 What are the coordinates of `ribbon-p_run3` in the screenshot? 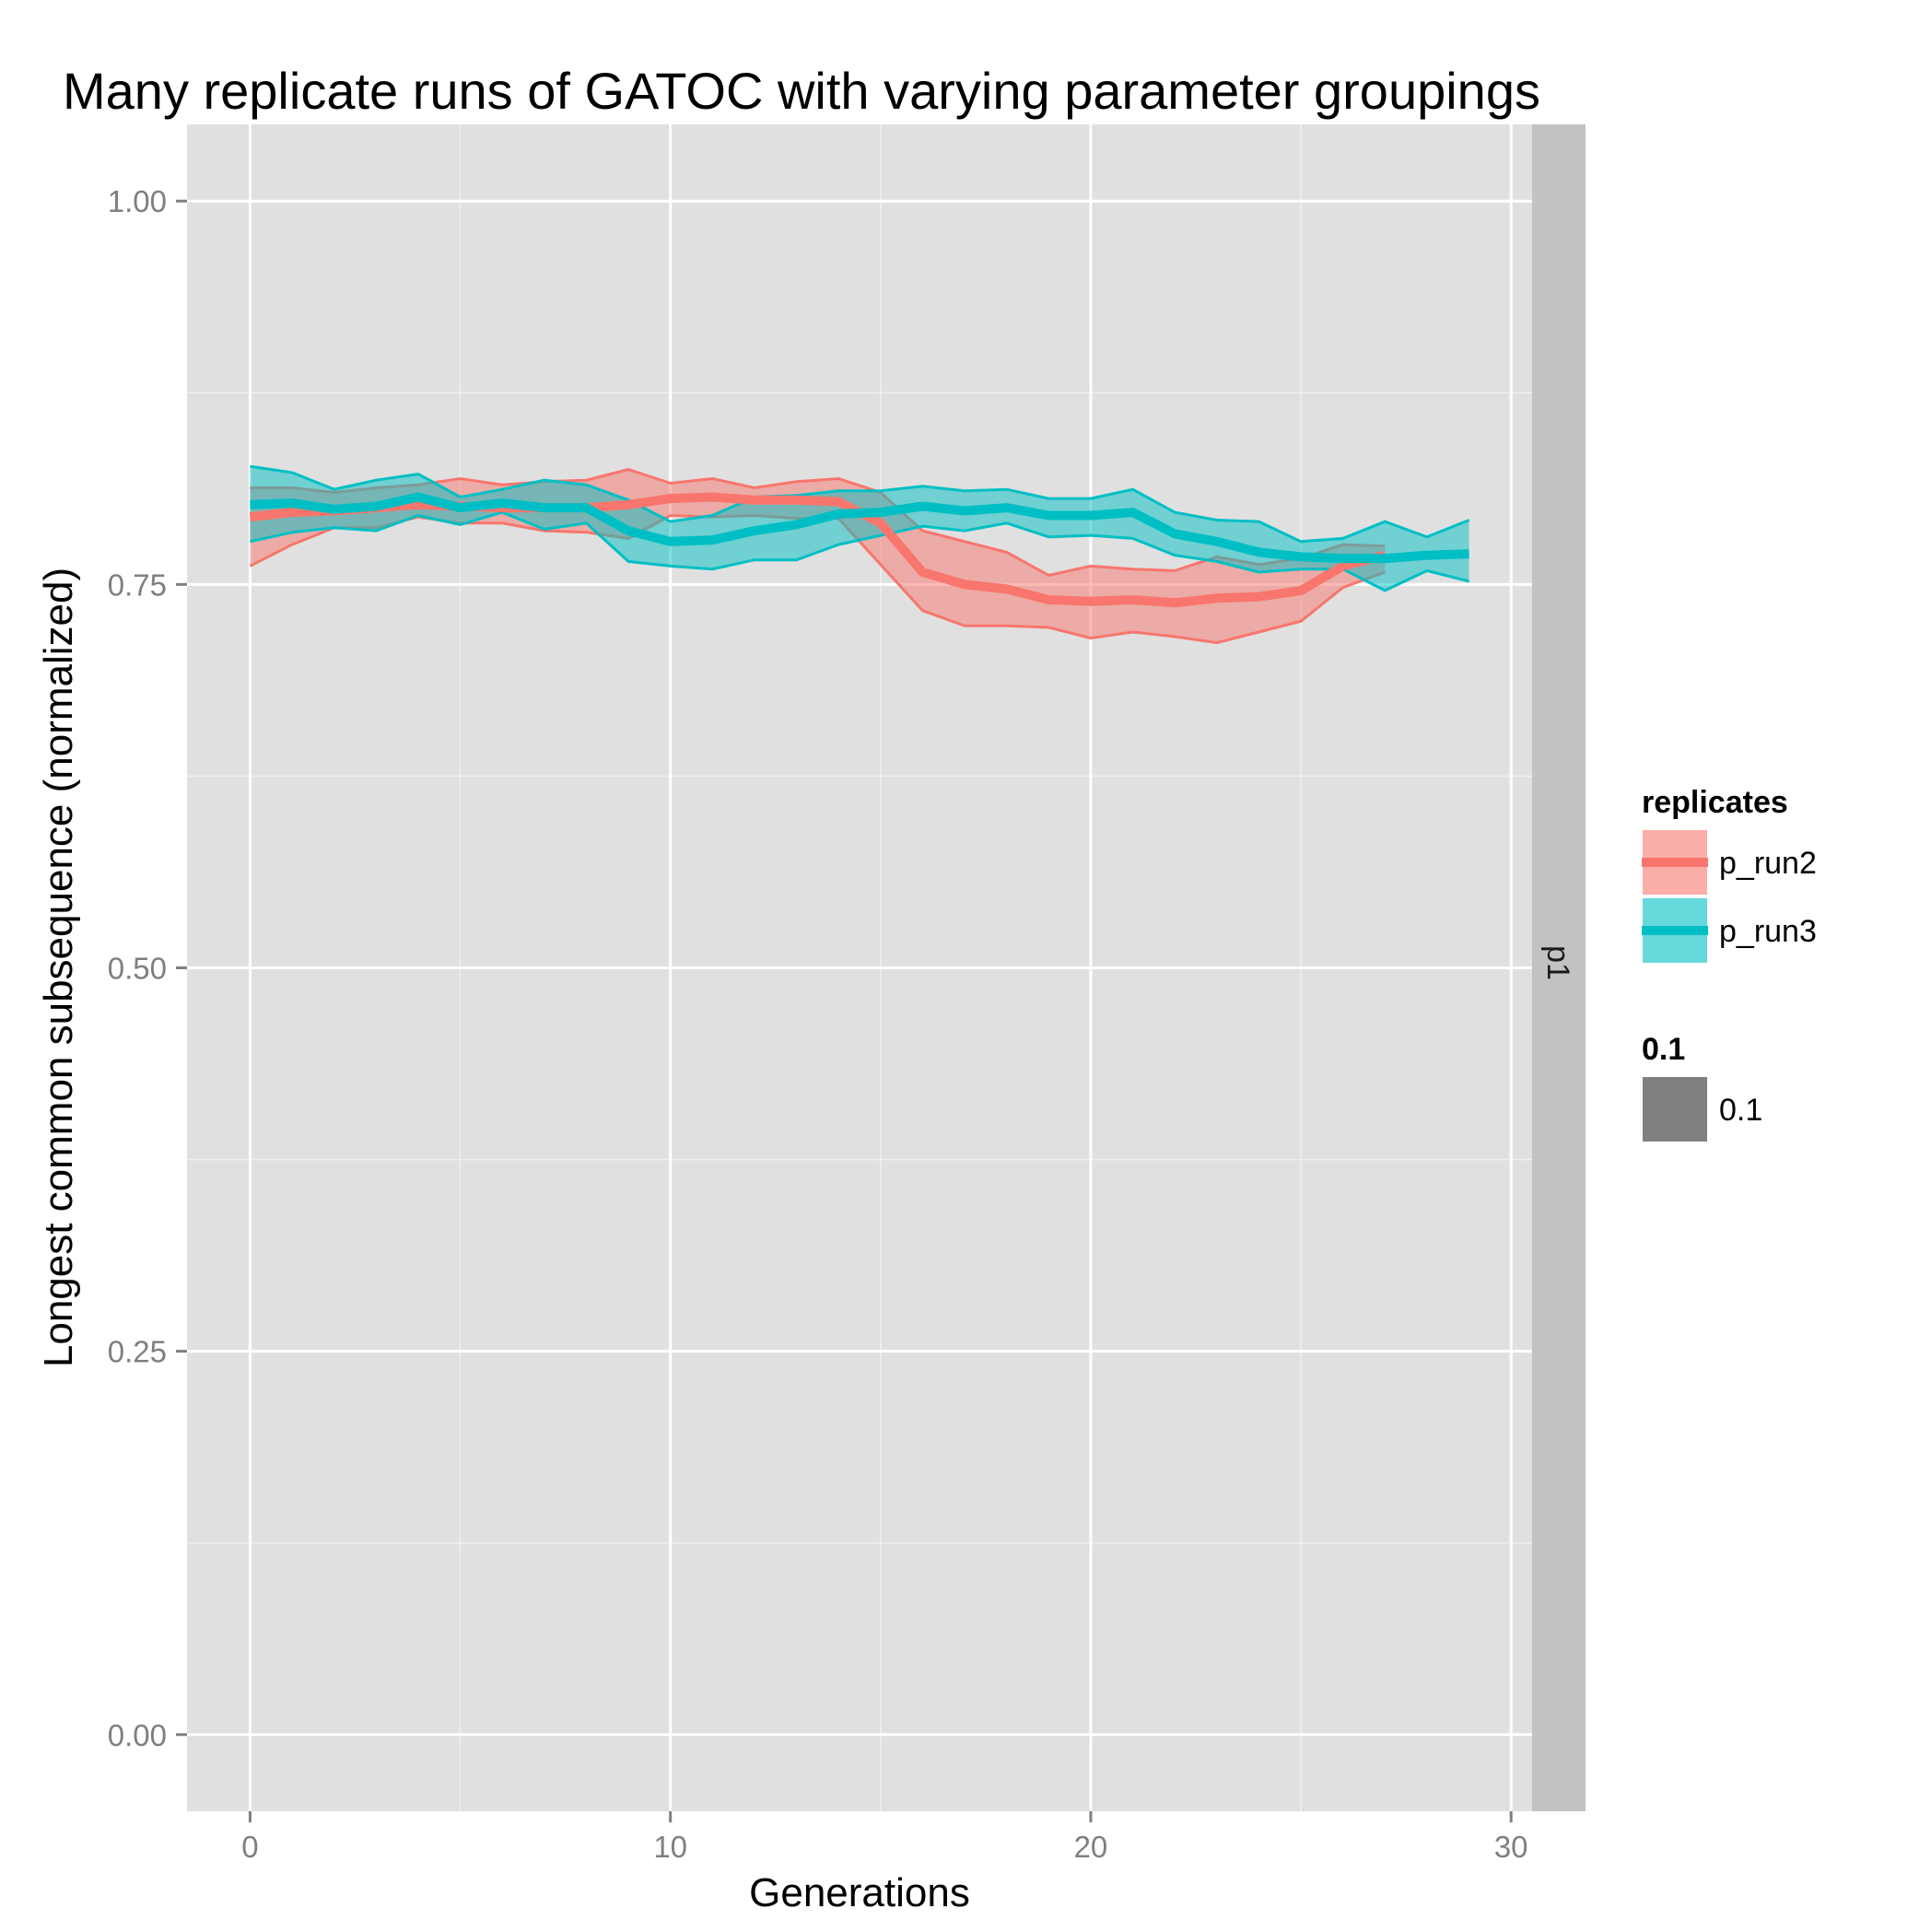 It's located at (859, 528).